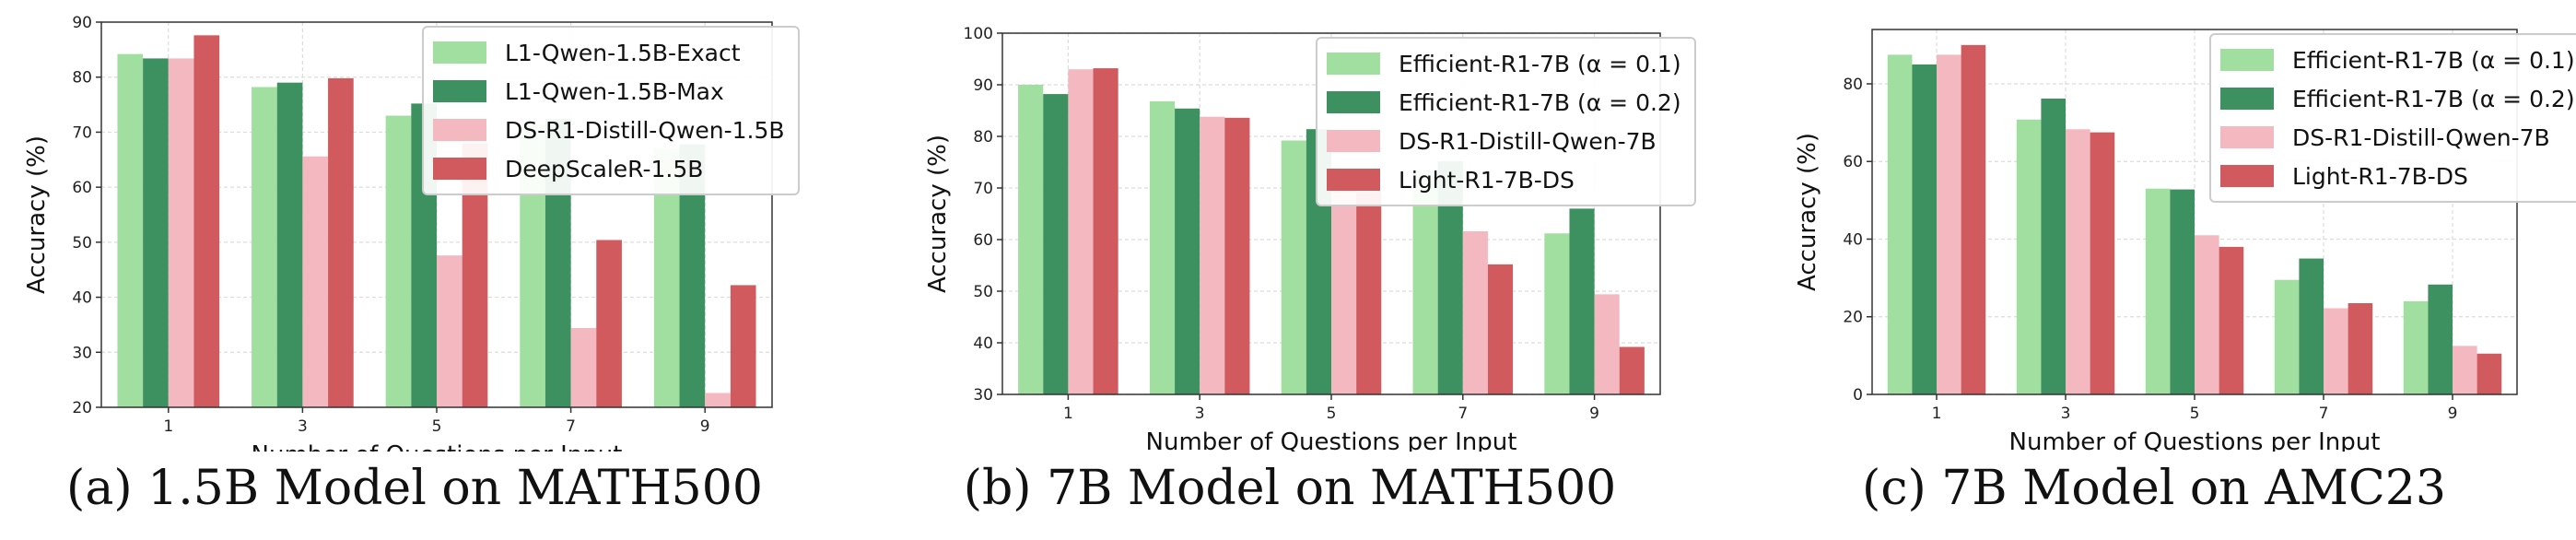 The width and height of the screenshot is (2576, 540). Describe the element at coordinates (2416, 347) in the screenshot. I see `bar-efficient-r1-7b-0-1-q9` at that location.